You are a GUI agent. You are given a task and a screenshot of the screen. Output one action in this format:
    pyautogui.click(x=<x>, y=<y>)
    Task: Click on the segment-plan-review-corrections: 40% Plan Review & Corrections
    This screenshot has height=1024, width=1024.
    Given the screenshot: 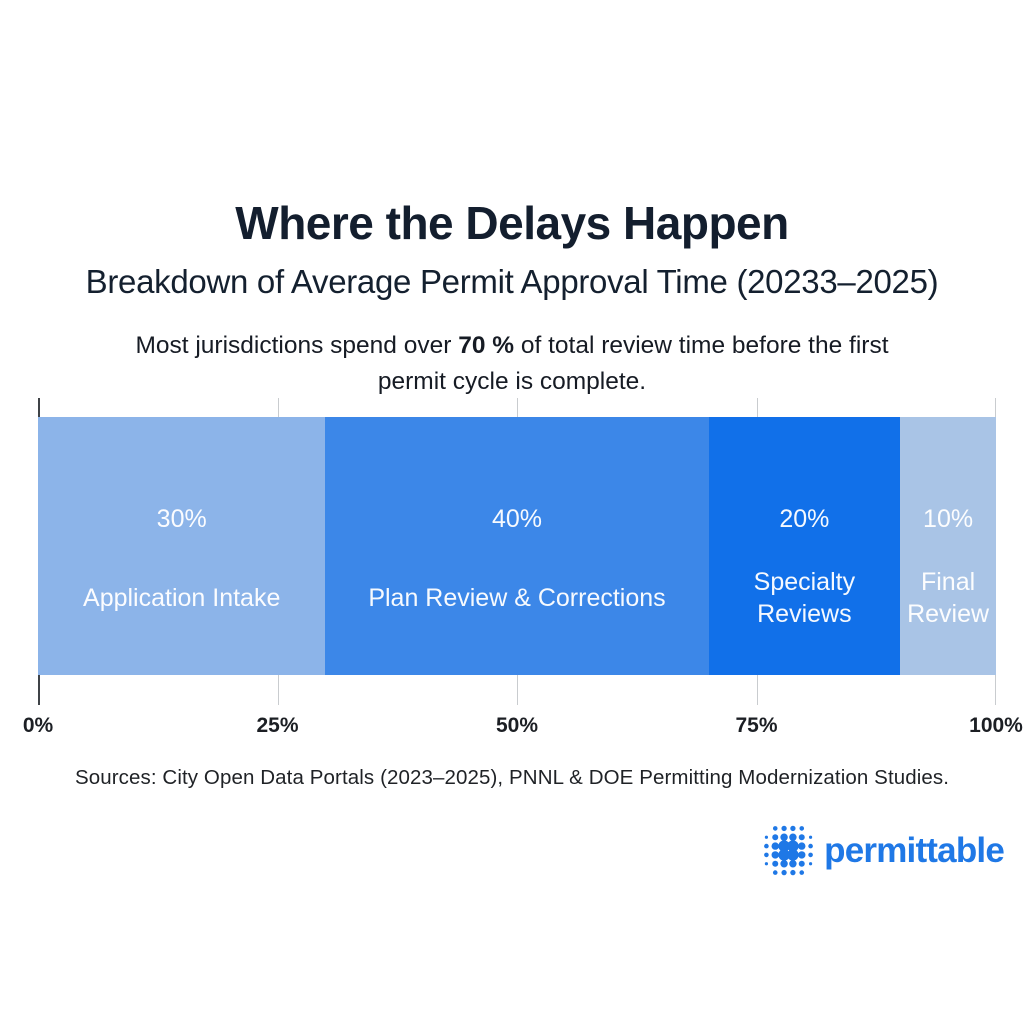 What is the action you would take?
    pyautogui.click(x=517, y=546)
    